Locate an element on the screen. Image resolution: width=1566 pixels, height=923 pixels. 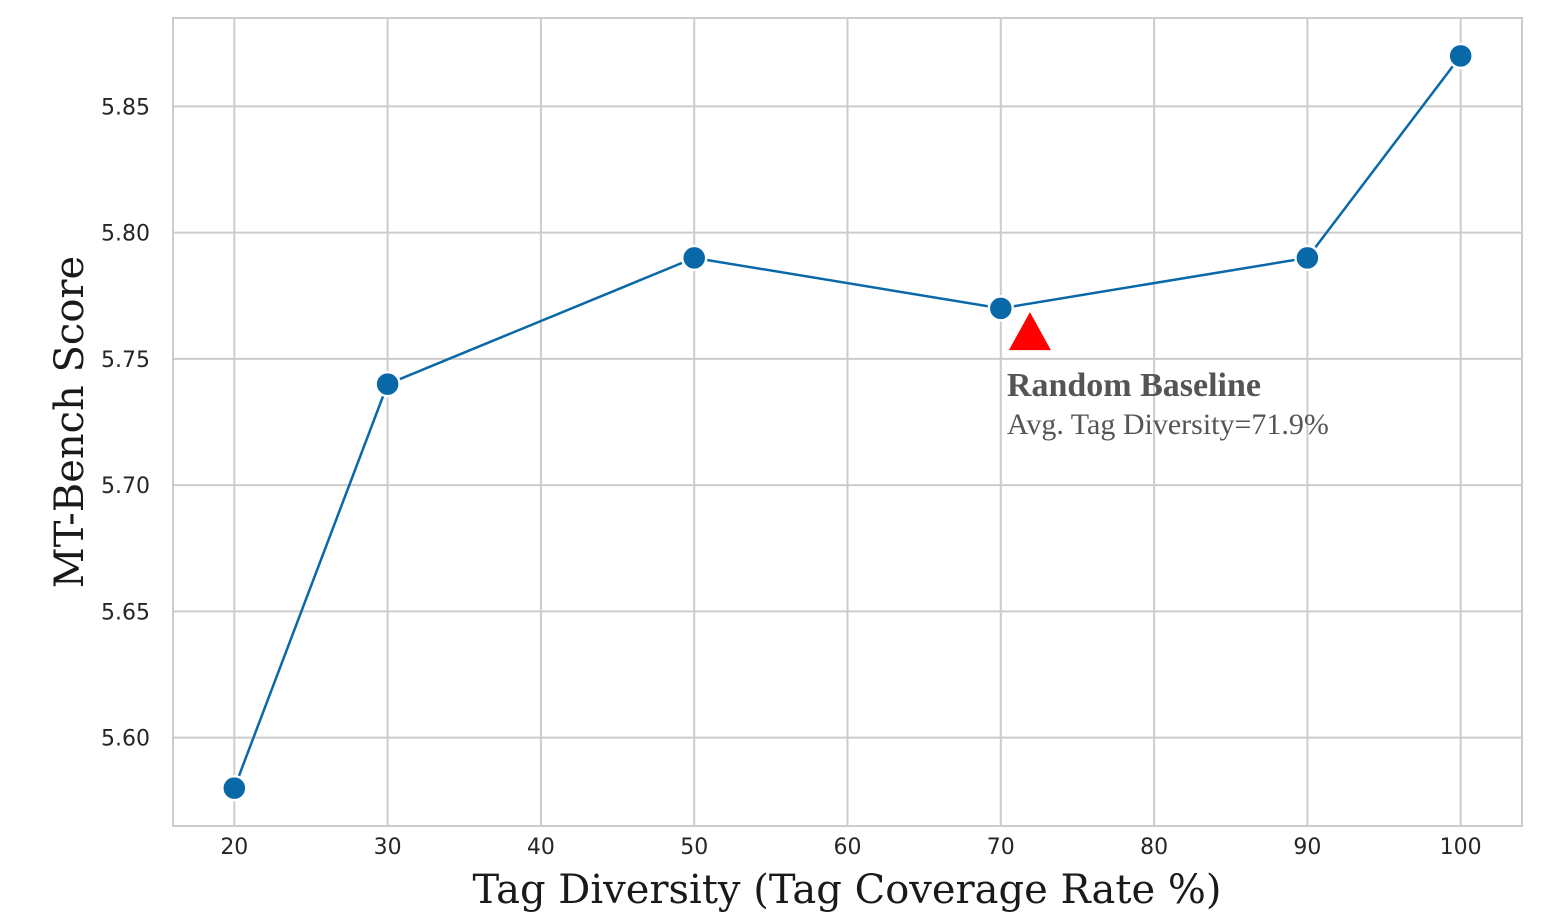
x-tick-label: 30 is located at coordinates (388, 847).